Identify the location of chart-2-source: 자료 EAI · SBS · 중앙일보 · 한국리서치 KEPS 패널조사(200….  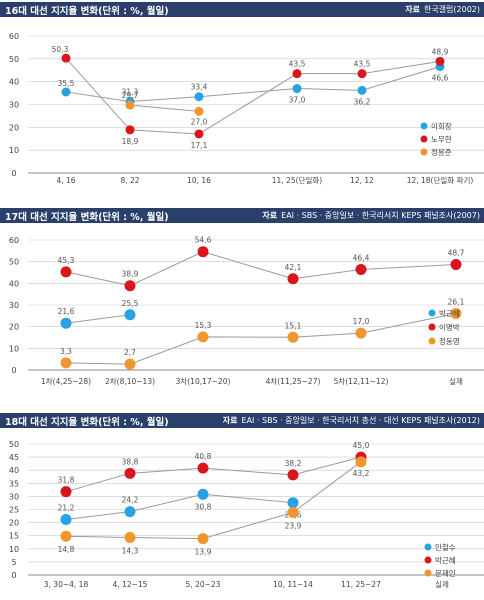
(371, 215).